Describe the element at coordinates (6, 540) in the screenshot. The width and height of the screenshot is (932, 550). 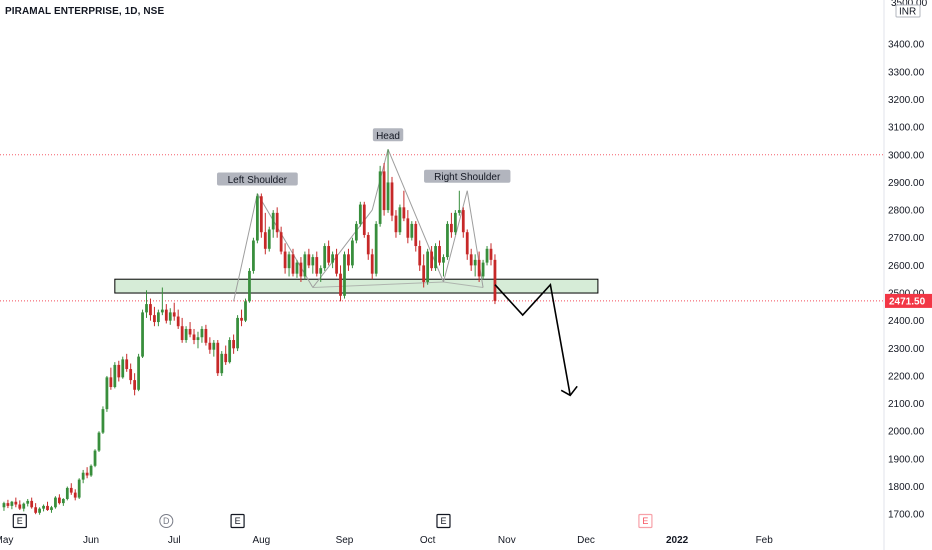
I see `x-tick-label: May` at that location.